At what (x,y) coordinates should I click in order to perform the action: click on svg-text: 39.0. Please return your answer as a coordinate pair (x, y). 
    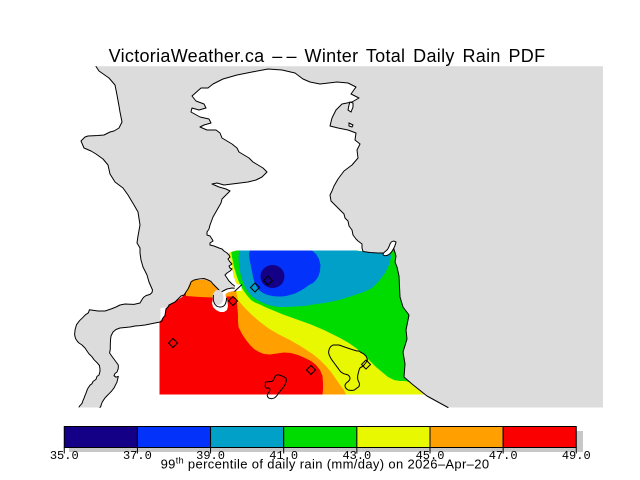
    Looking at the image, I should click on (210, 456).